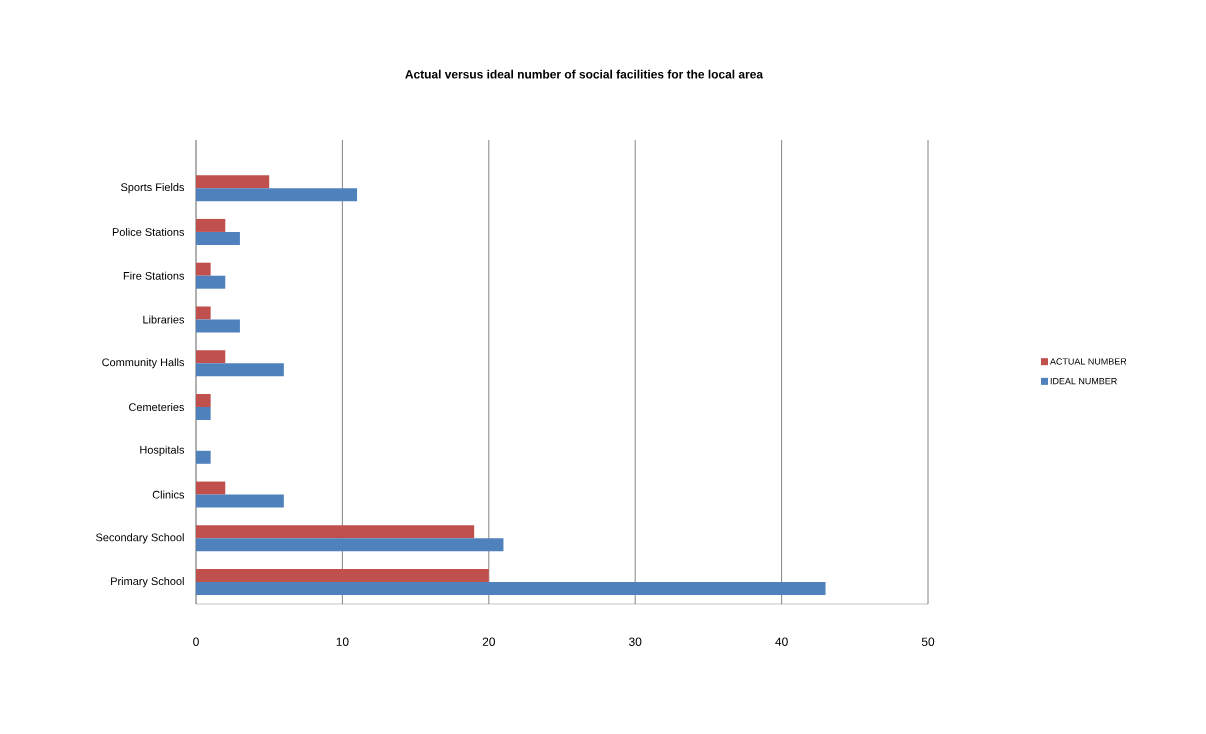  What do you see at coordinates (342, 641) in the screenshot?
I see `x-tick-label: 10` at bounding box center [342, 641].